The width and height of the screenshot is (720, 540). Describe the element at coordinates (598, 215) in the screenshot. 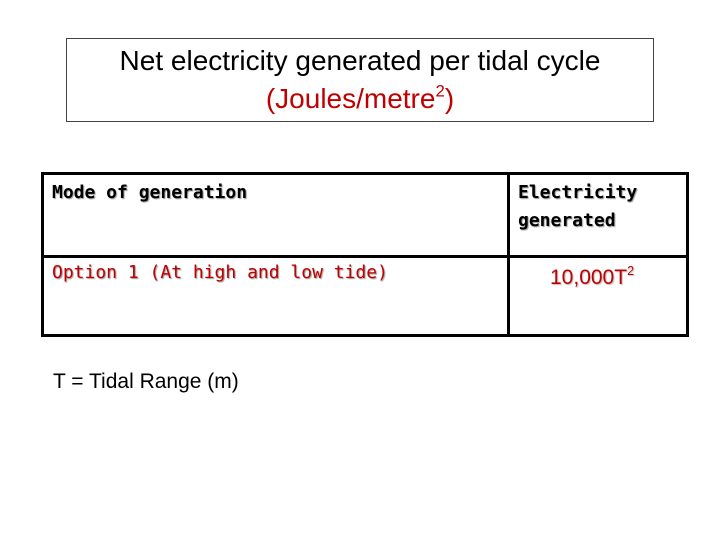

I see `header-cell: Electricity generated` at that location.